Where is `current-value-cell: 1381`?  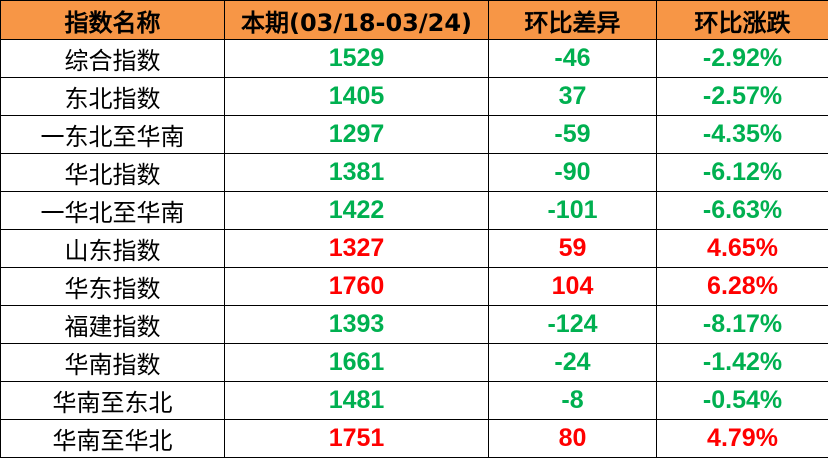 current-value-cell: 1381 is located at coordinates (357, 173).